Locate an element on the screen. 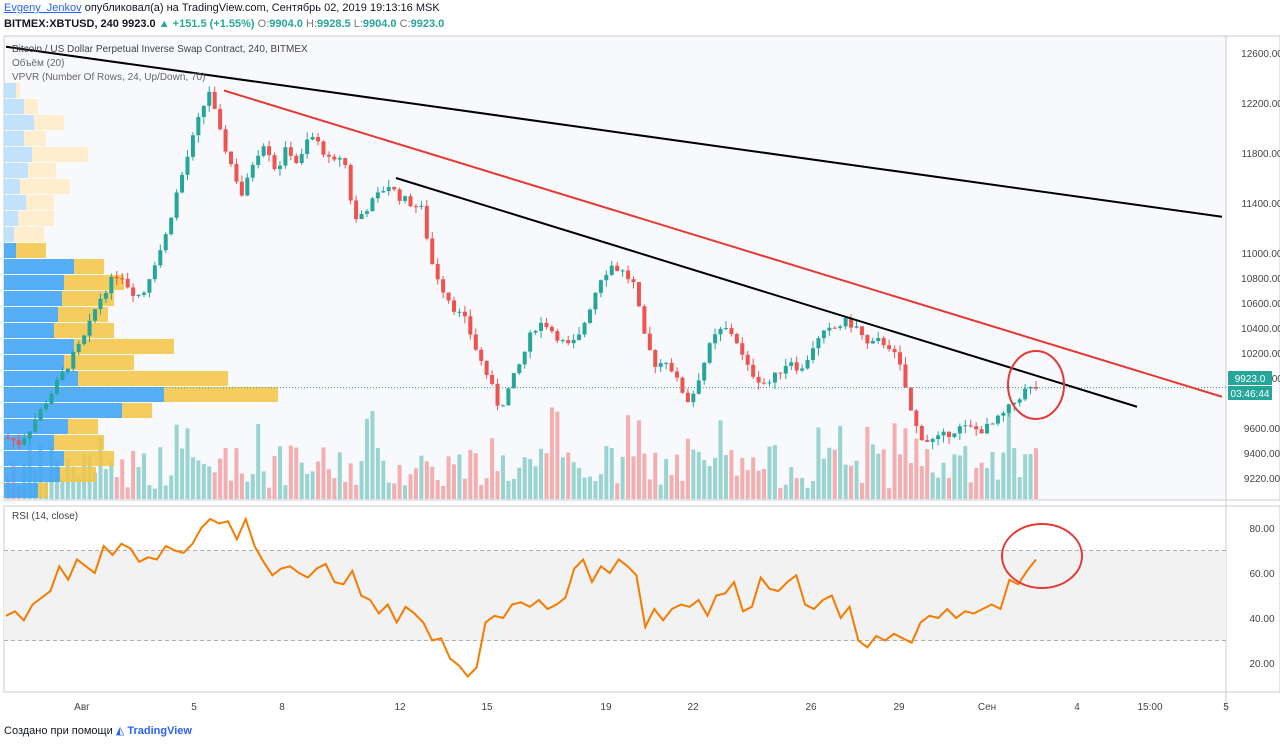 This screenshot has height=746, width=1280. low-value: 9904.0 is located at coordinates (379, 24).